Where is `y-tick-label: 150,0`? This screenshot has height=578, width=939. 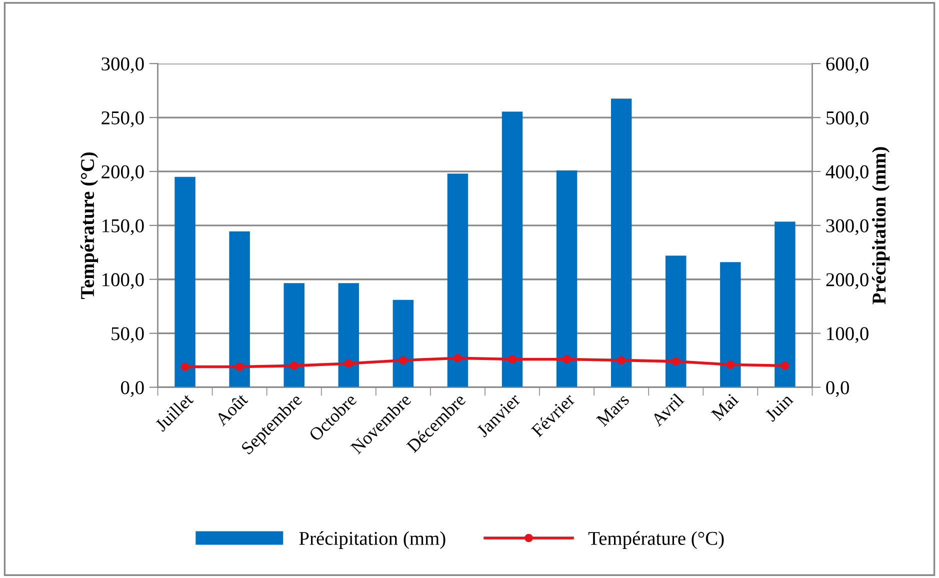 y-tick-label: 150,0 is located at coordinates (123, 227).